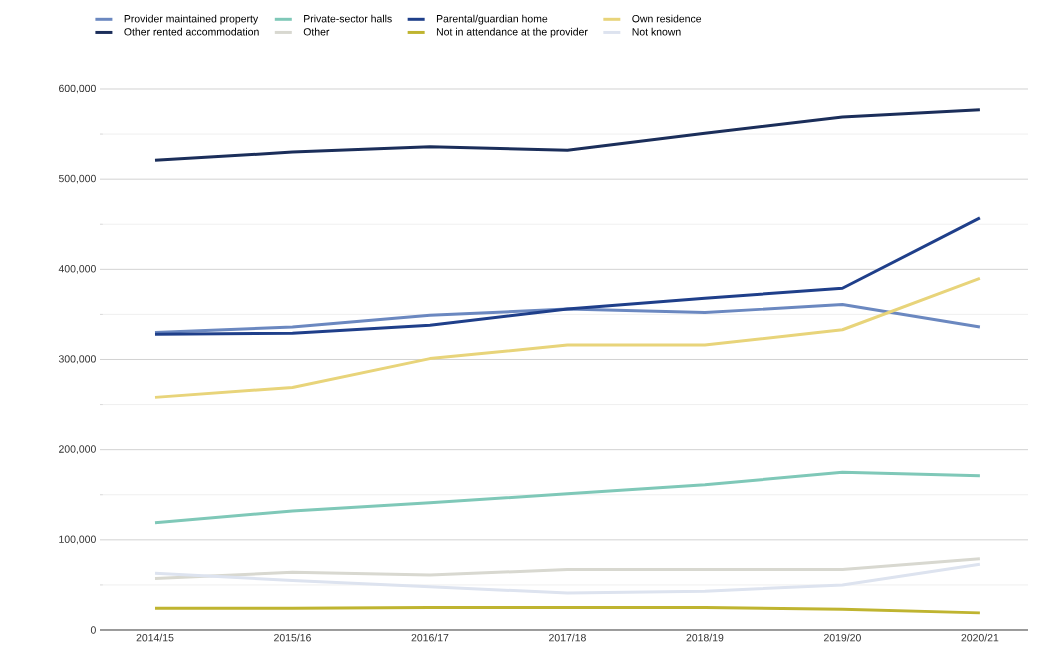 Image resolution: width=1037 pixels, height=653 pixels. What do you see at coordinates (980, 637) in the screenshot?
I see `x-tick-label: 2020/21` at bounding box center [980, 637].